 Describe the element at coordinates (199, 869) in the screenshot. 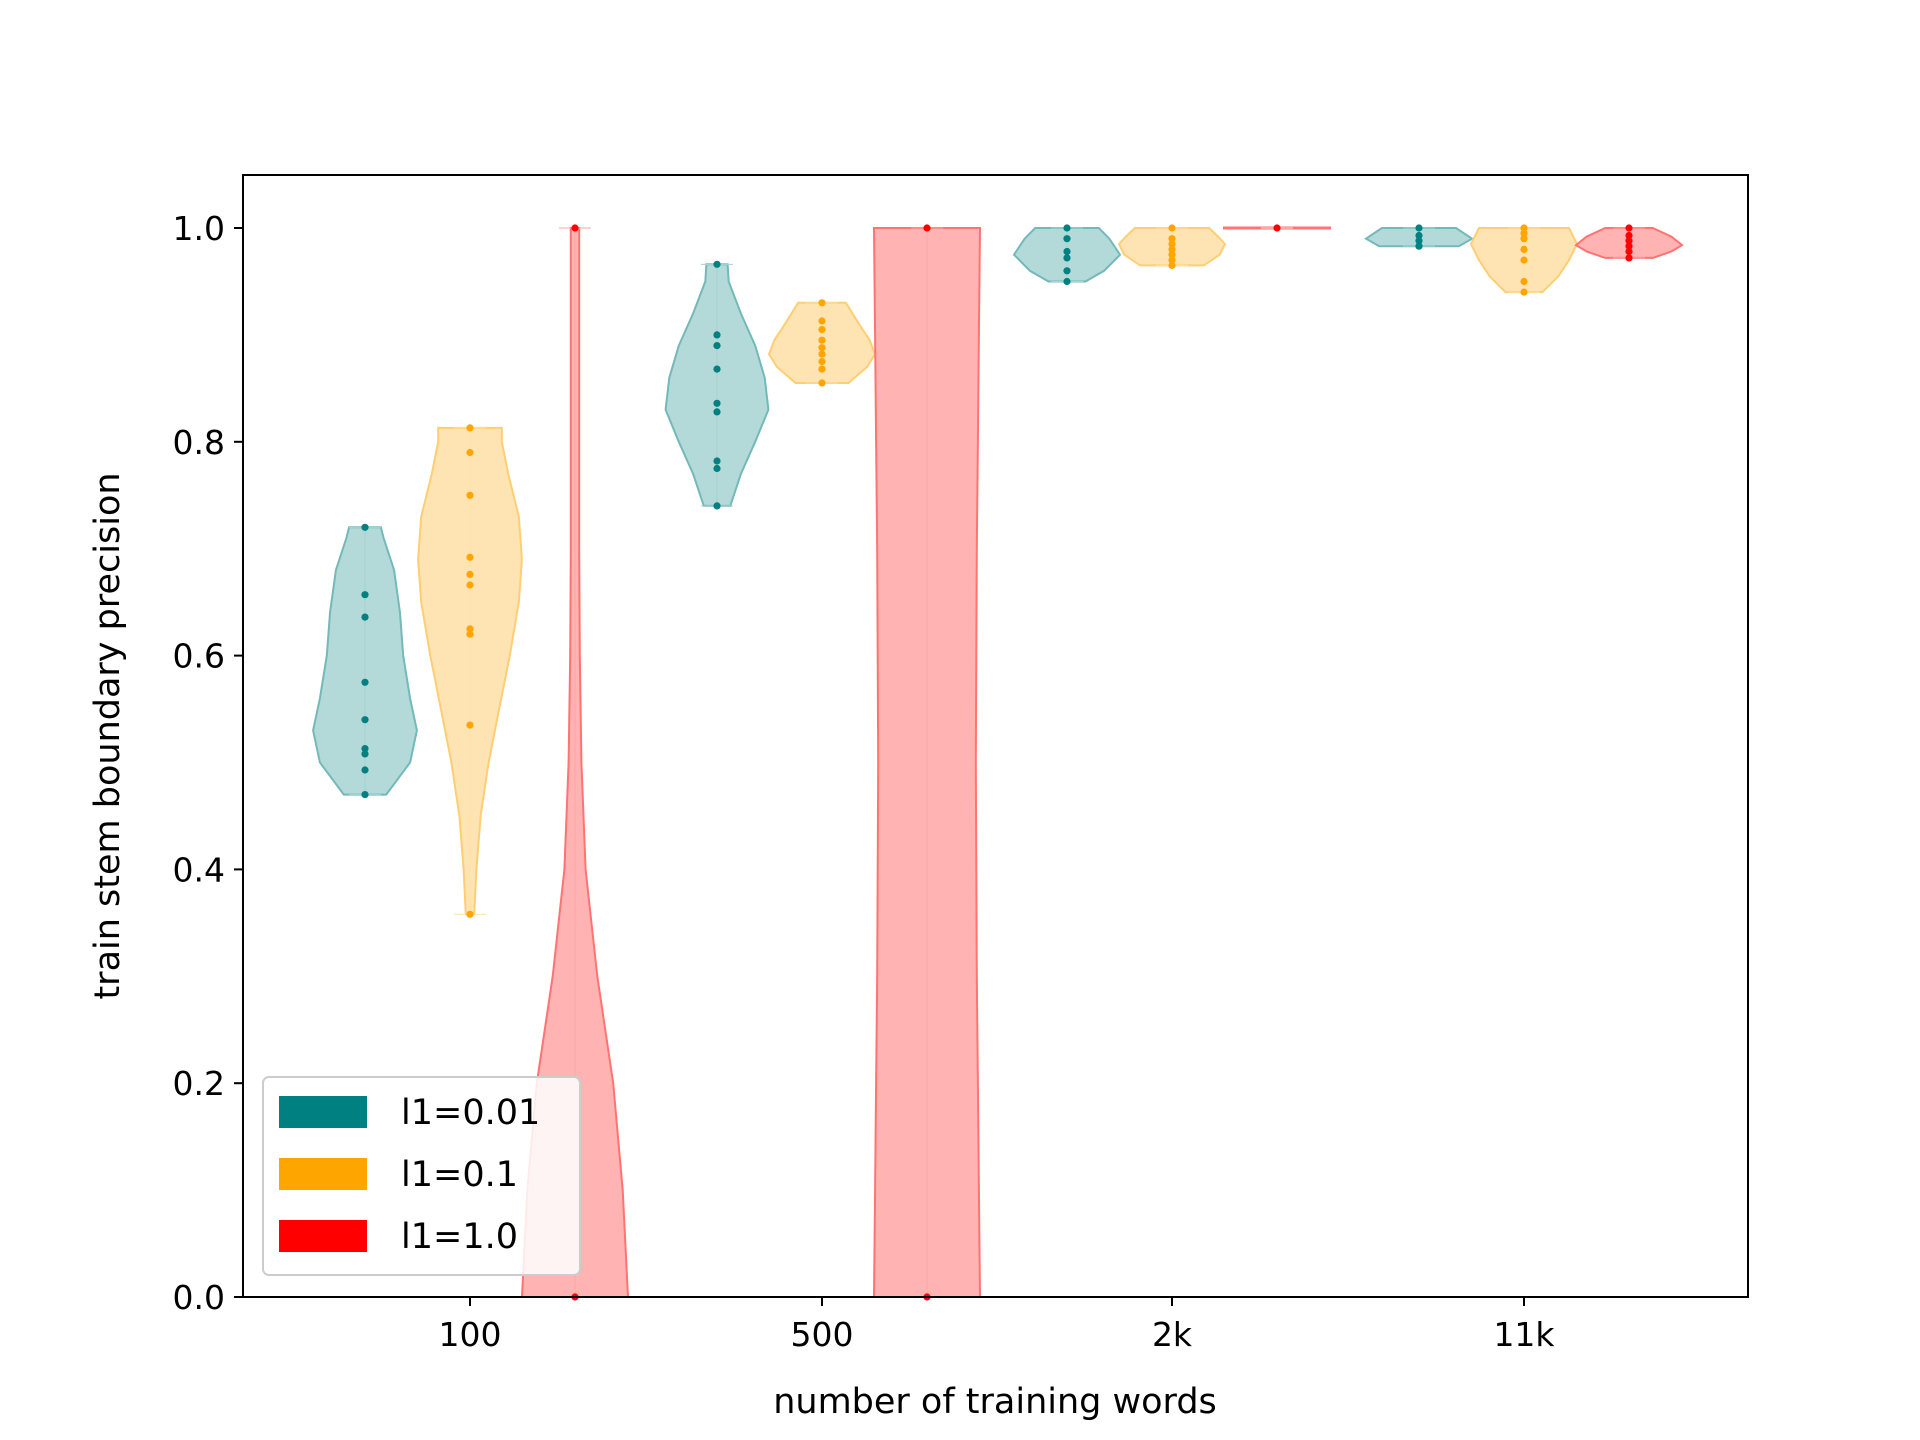

I see `y-tick-label: 0.4` at that location.